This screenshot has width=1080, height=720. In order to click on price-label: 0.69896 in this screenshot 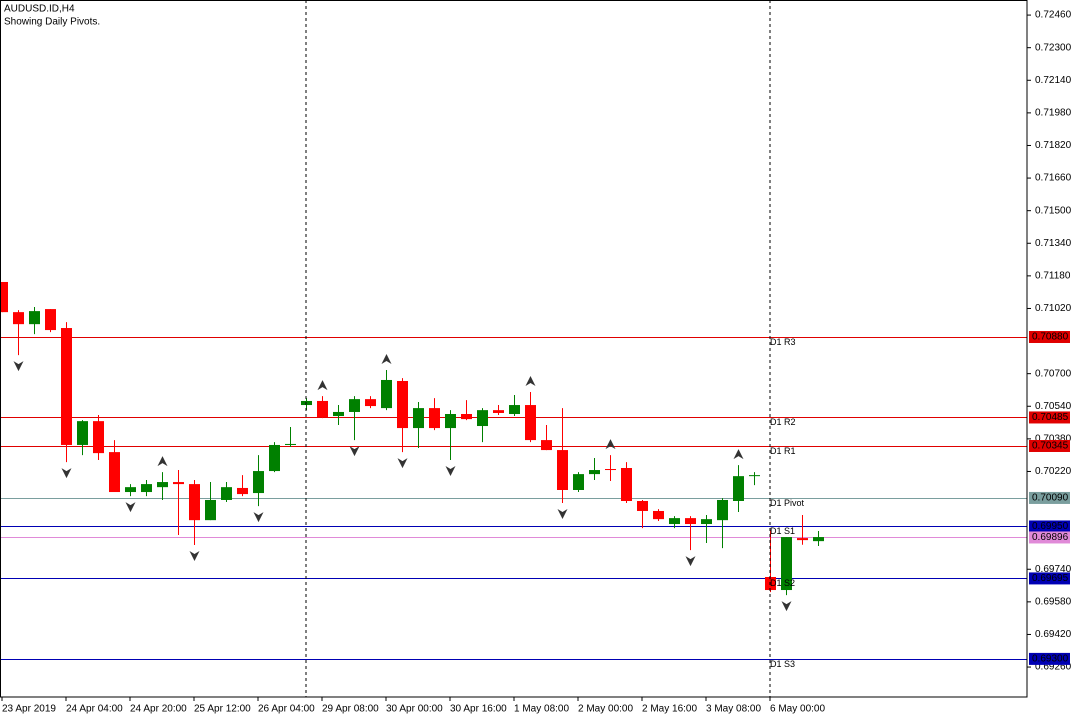, I will do `click(1050, 537)`.